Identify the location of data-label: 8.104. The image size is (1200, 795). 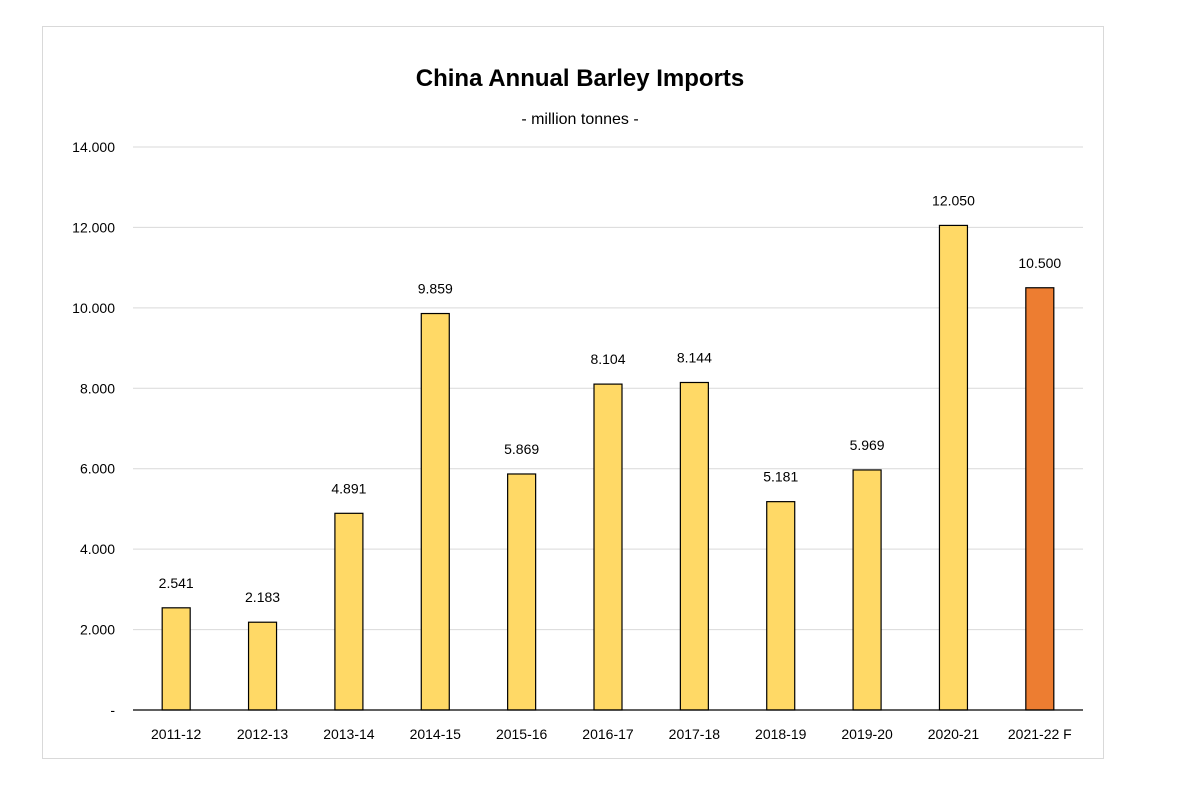
(607, 359).